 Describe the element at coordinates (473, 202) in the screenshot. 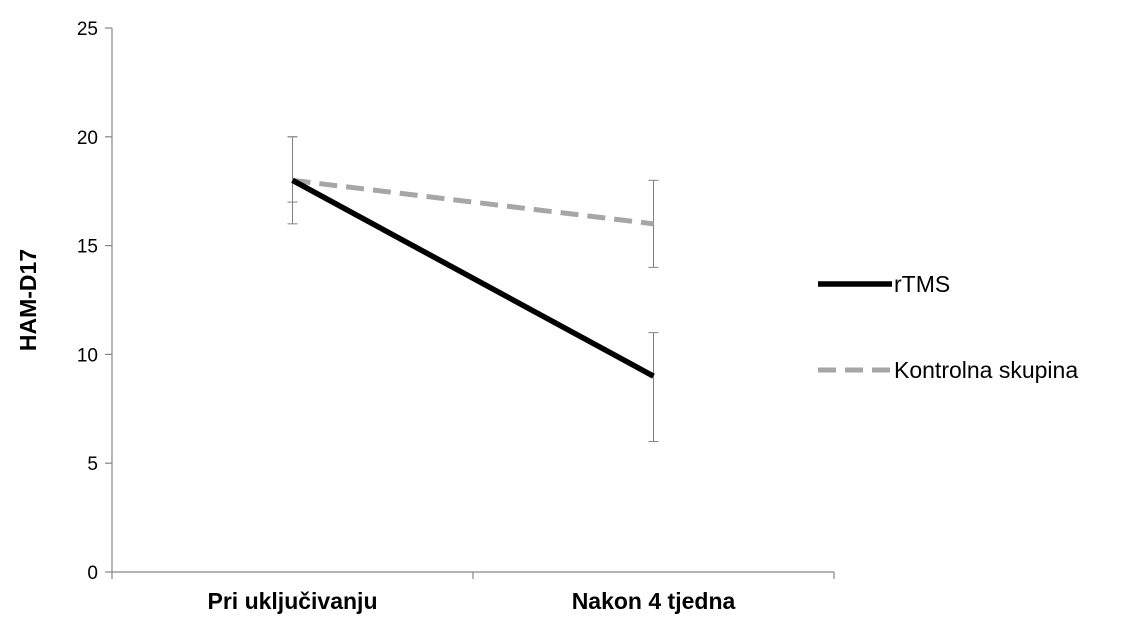

I see `series-line-kontrolna-skupina` at that location.